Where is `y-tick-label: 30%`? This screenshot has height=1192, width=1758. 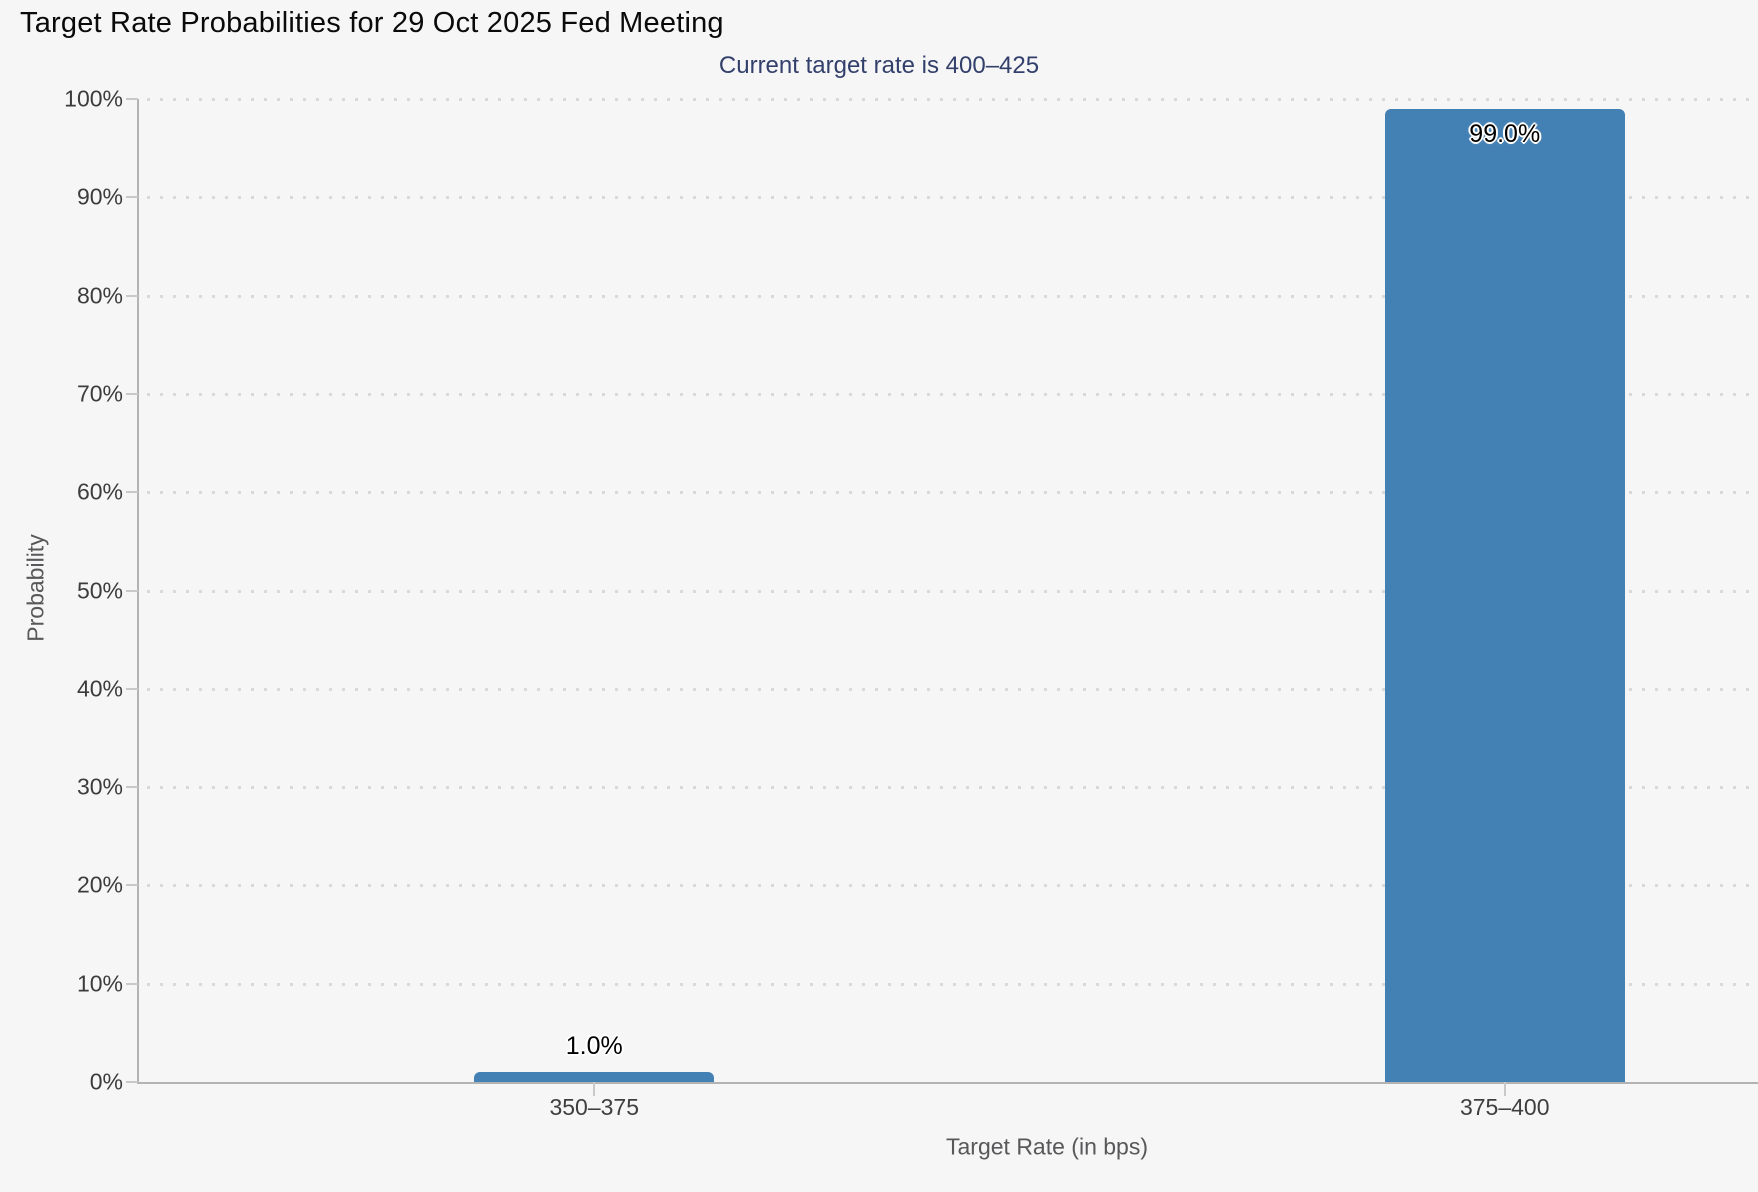
y-tick-label: 30% is located at coordinates (99, 786).